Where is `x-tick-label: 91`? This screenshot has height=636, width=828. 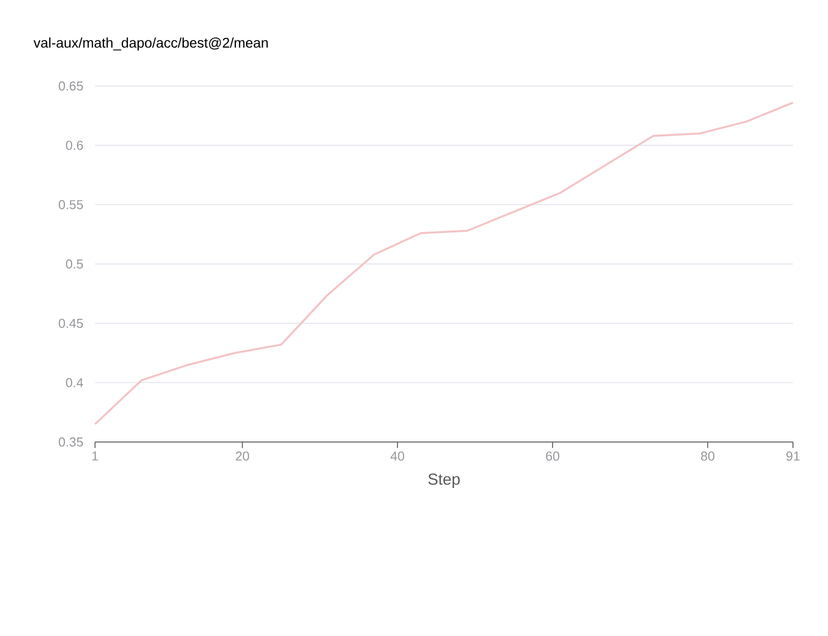
x-tick-label: 91 is located at coordinates (793, 456).